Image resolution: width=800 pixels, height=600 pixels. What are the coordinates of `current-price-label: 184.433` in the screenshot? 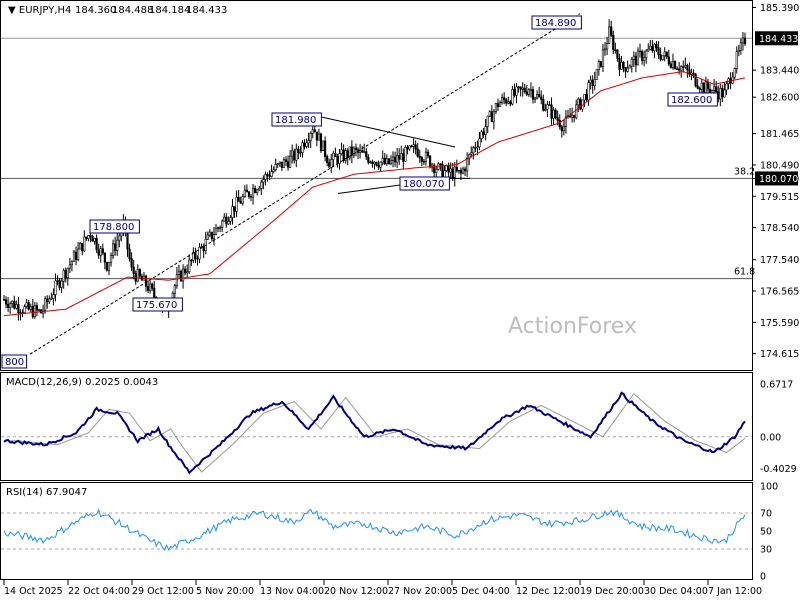 It's located at (778, 39).